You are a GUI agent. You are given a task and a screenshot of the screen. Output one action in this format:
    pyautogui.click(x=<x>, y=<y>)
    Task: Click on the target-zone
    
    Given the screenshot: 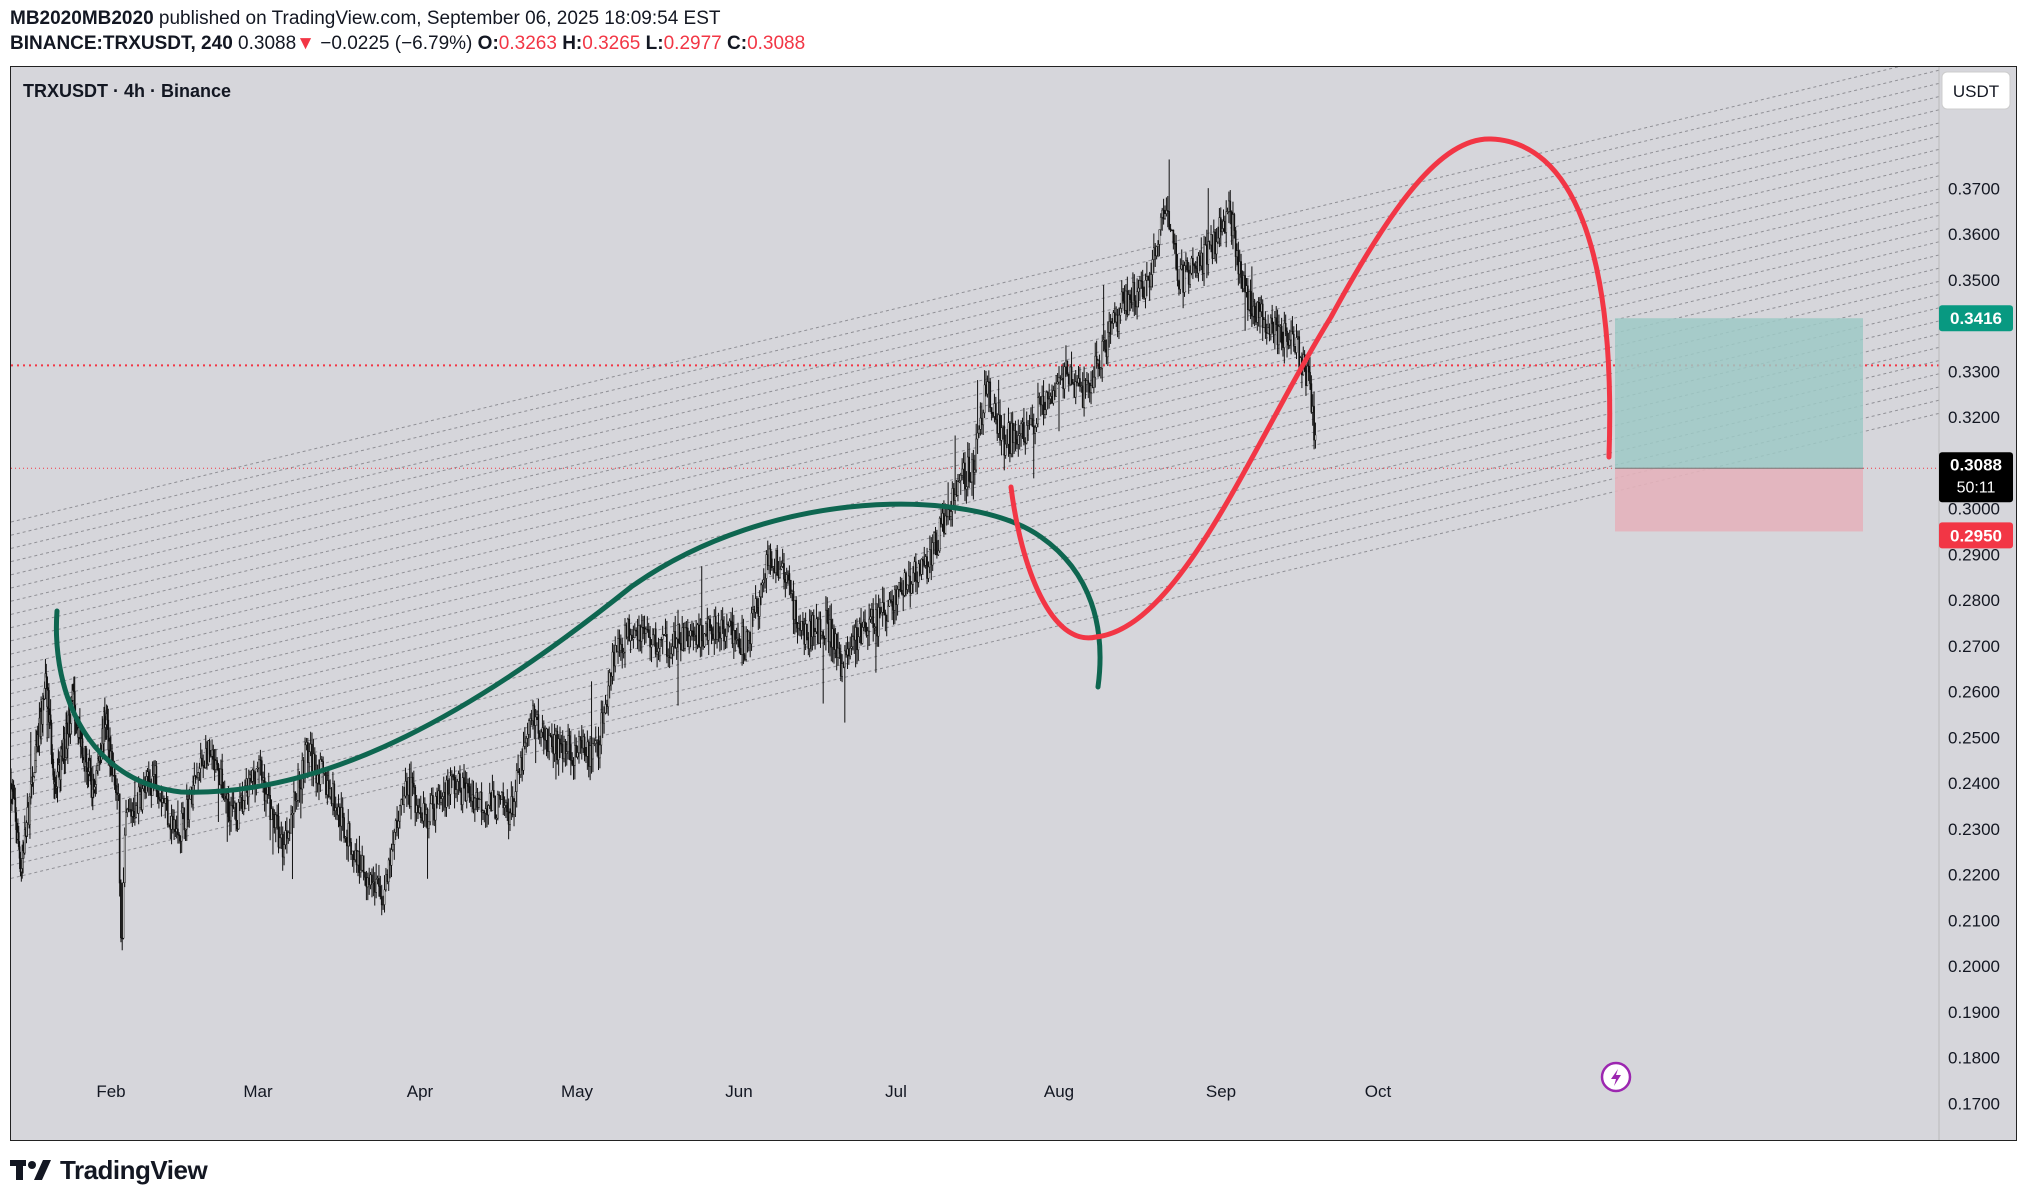 What is the action you would take?
    pyautogui.click(x=1739, y=393)
    